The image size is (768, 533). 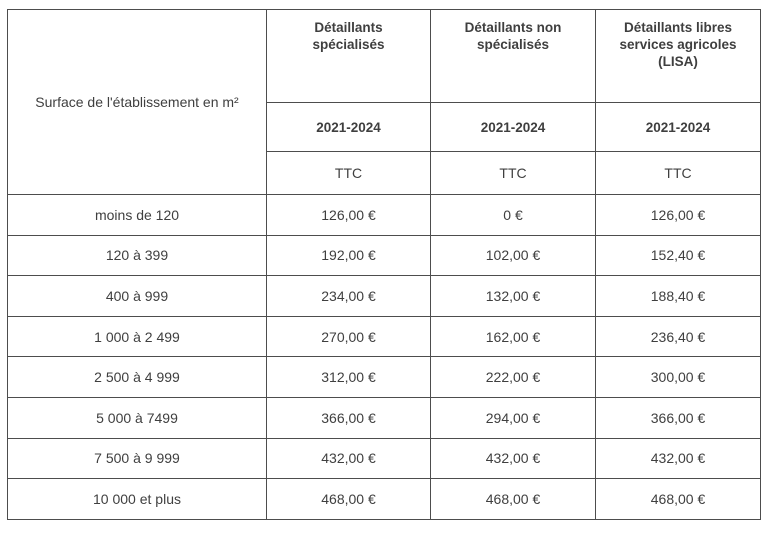 What do you see at coordinates (137, 458) in the screenshot?
I see `surface-cell: 7 500 à 9 999` at bounding box center [137, 458].